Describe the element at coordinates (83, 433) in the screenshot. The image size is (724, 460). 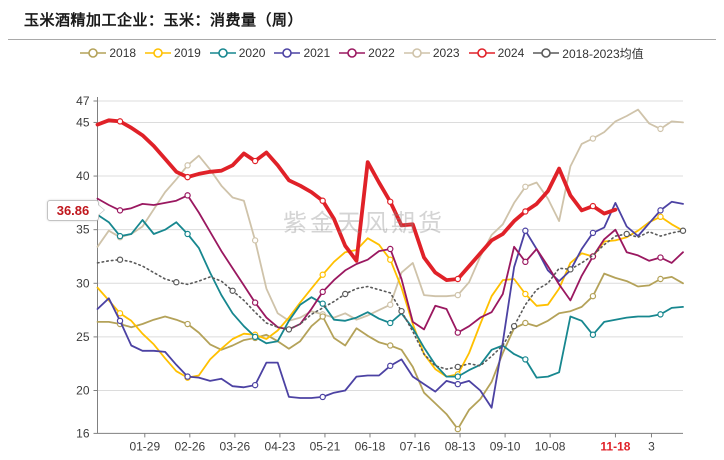
I see `y-tick-label: 16` at that location.